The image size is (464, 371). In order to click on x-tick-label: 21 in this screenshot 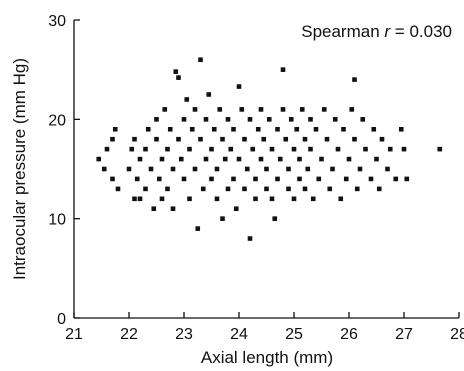, I will do `click(74, 334)`.